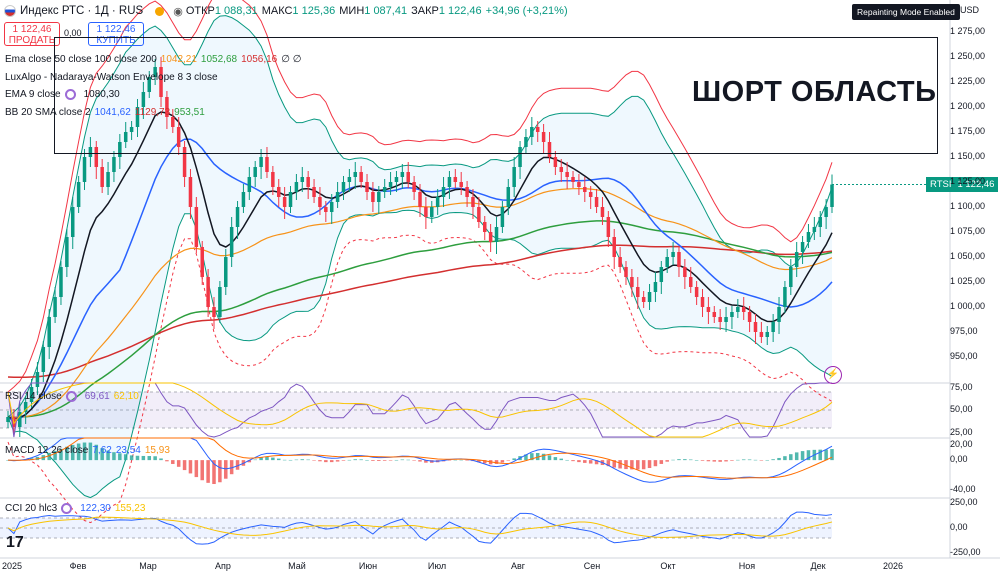 This screenshot has height=576, width=1000. What do you see at coordinates (965, 552) in the screenshot?
I see `indicator-tick-label: -250,00` at bounding box center [965, 552].